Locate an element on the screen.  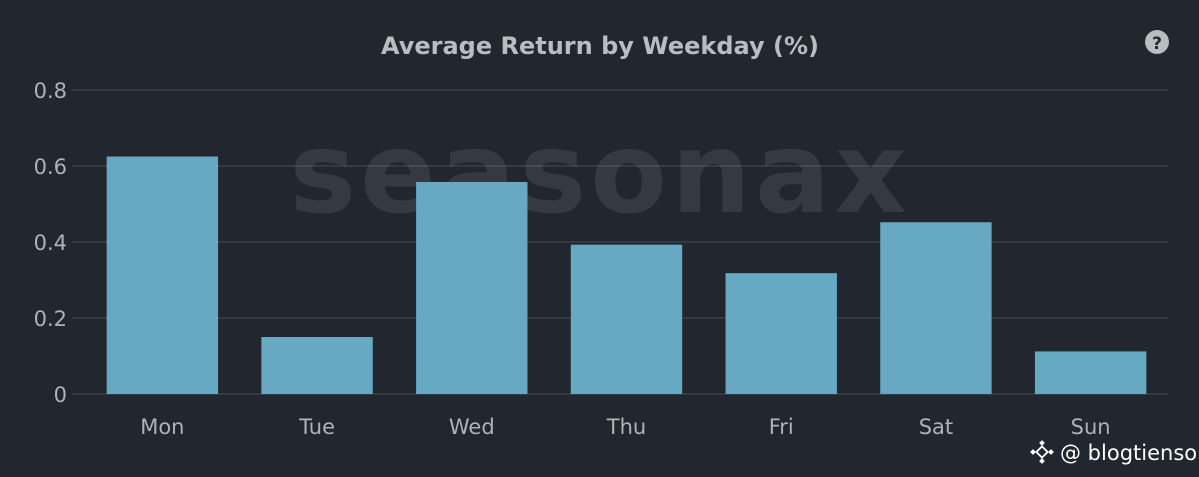
credit-badge: @ blogtienso is located at coordinates (1113, 452).